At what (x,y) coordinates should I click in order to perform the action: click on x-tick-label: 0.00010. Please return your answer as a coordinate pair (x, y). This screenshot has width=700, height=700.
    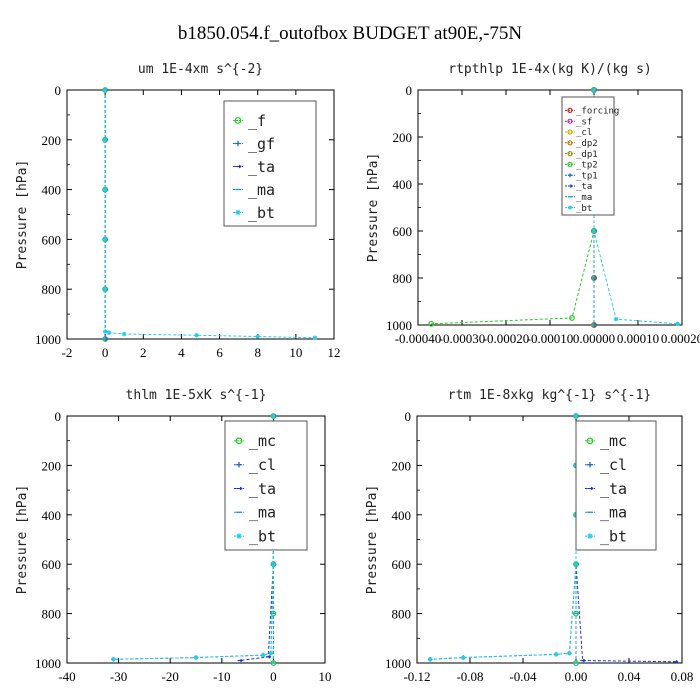
    Looking at the image, I should click on (638, 338).